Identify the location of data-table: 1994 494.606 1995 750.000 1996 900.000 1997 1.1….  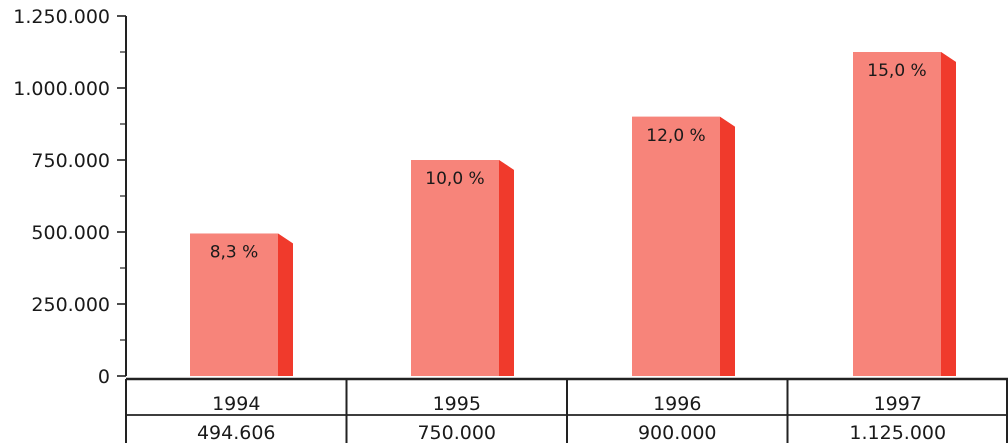
(566, 410).